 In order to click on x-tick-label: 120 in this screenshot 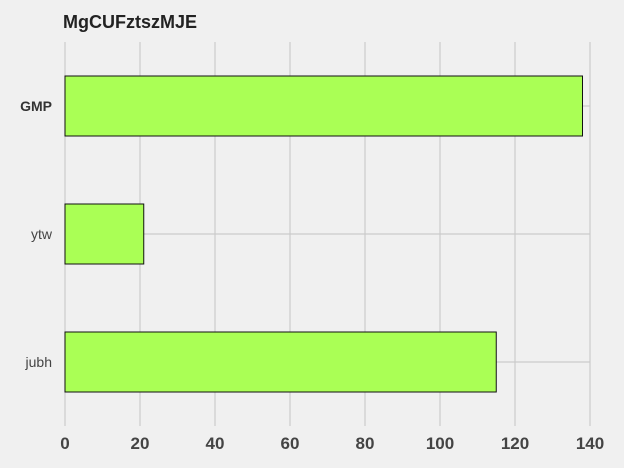, I will do `click(515, 443)`.